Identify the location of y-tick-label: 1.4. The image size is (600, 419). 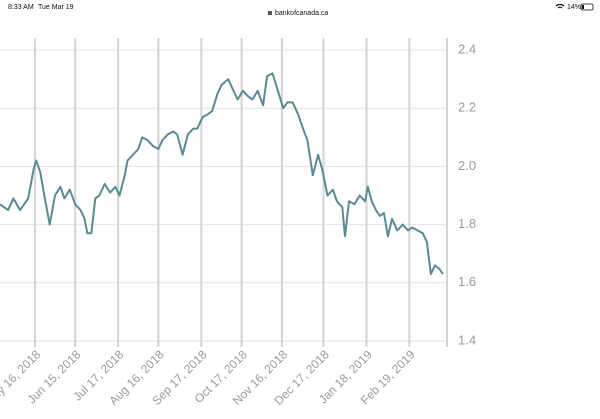
(467, 339).